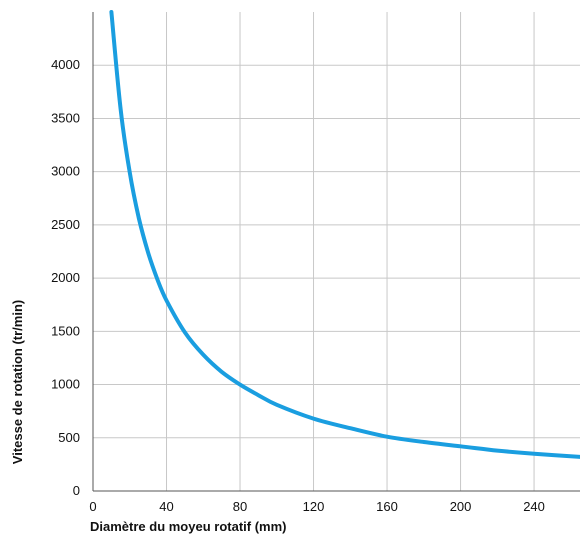 The width and height of the screenshot is (580, 549). Describe the element at coordinates (76, 490) in the screenshot. I see `y-tick-label: 0` at that location.